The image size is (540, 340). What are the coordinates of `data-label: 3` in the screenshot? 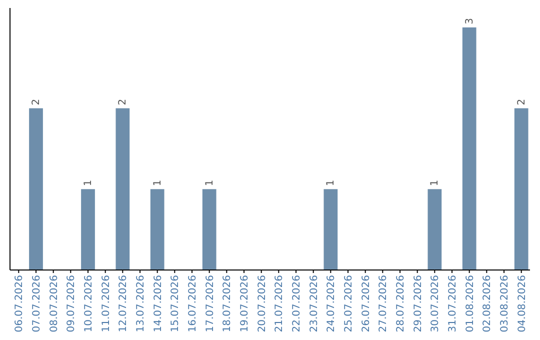 It's located at (470, 21).